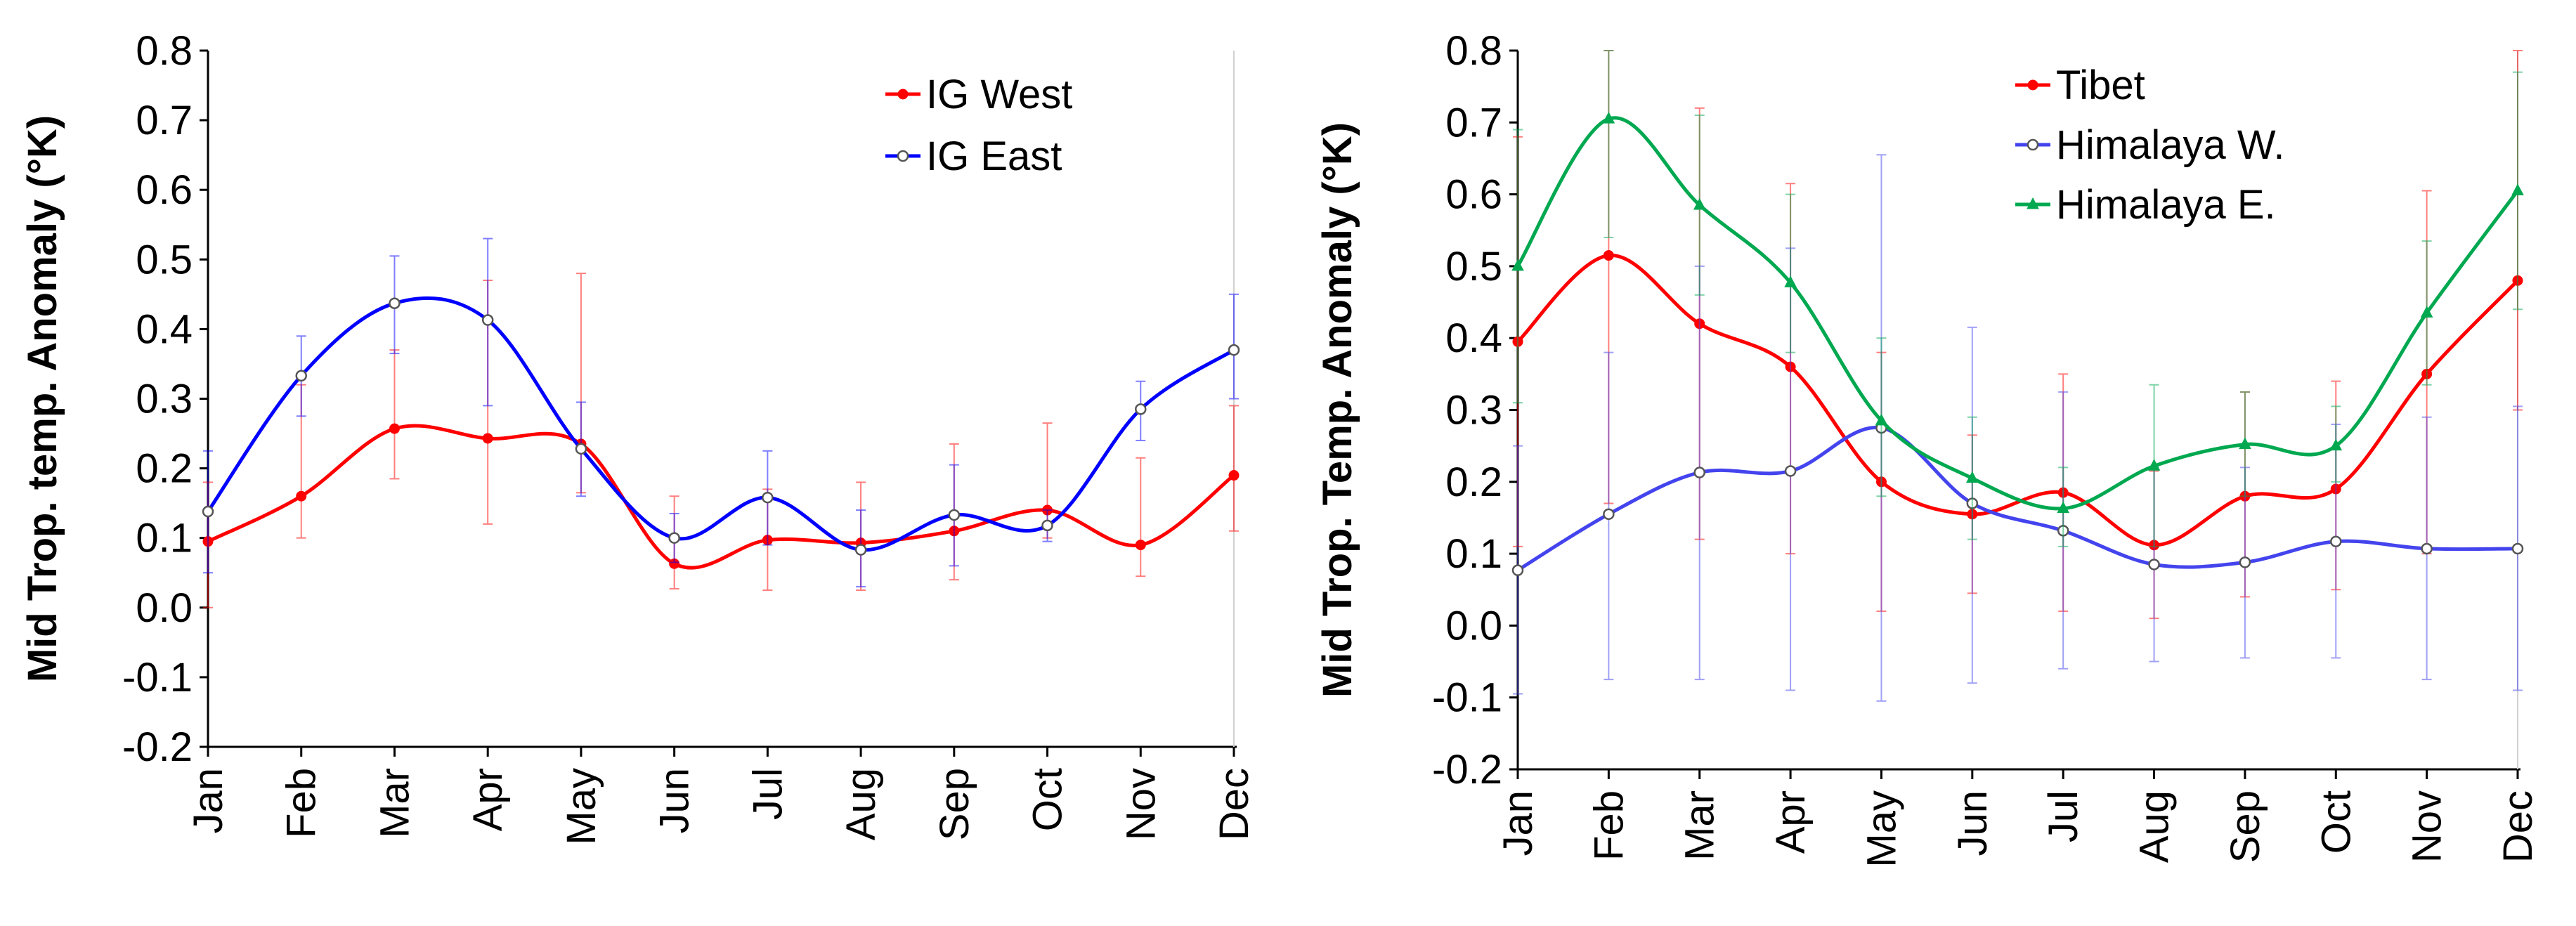 This screenshot has height=926, width=2576. Describe the element at coordinates (1791, 822) in the screenshot. I see `right-x-tick-label-apr: Apr` at that location.